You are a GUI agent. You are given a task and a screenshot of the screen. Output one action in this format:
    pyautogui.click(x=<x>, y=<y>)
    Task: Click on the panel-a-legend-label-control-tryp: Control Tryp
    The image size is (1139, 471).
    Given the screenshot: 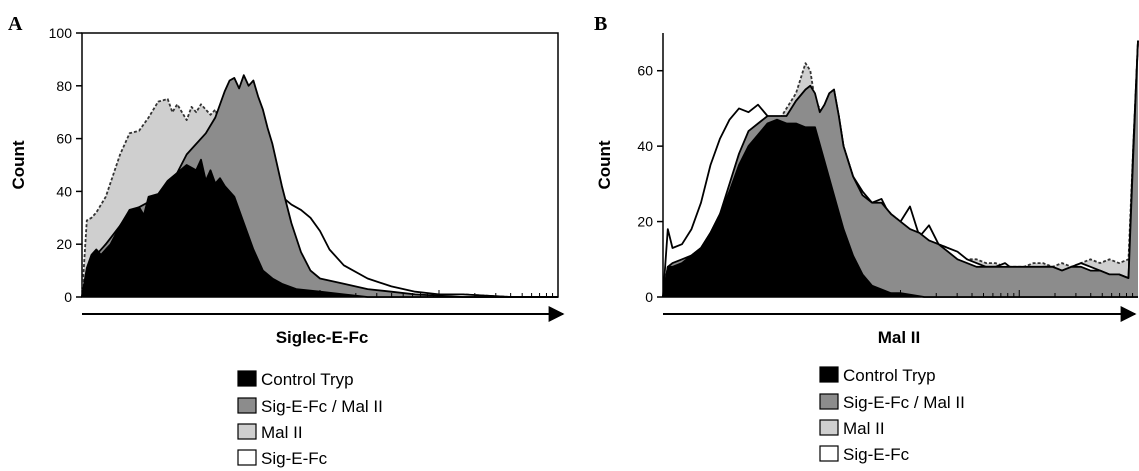 What is the action you would take?
    pyautogui.click(x=307, y=379)
    